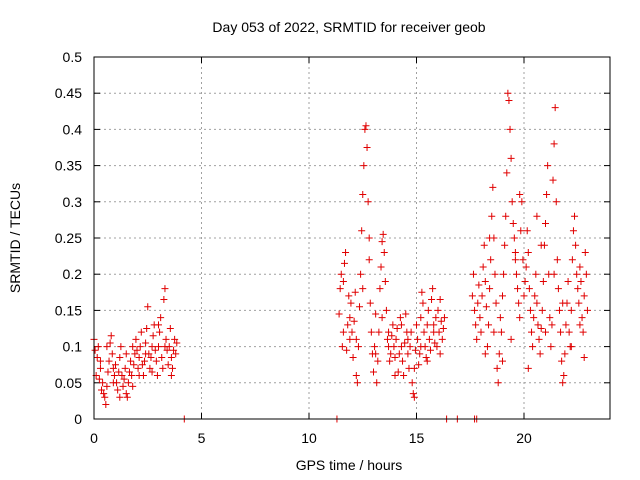 The height and width of the screenshot is (480, 640). Describe the element at coordinates (94, 438) in the screenshot. I see `x-tick-label: 0` at that location.